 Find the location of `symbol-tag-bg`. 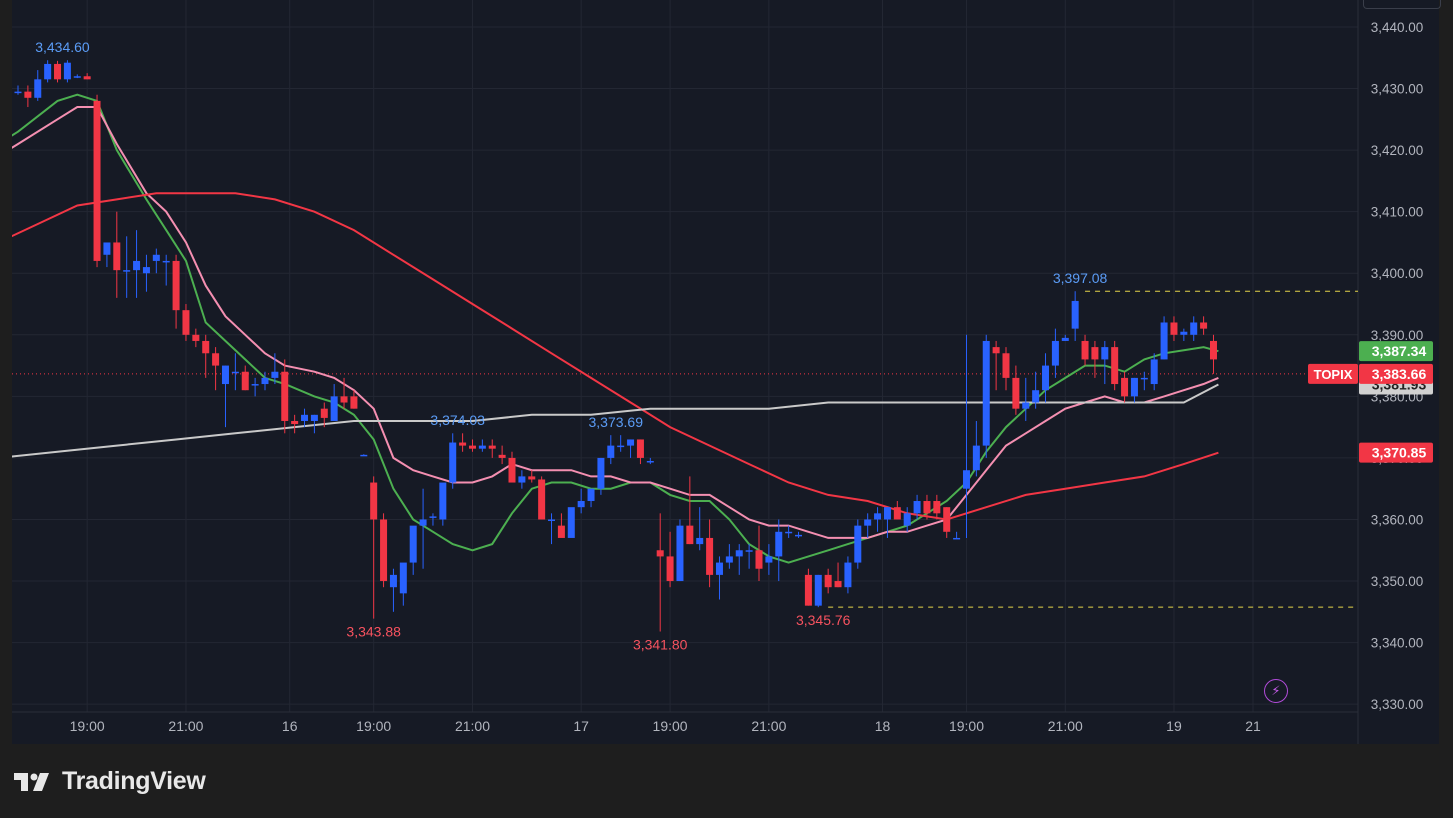

symbol-tag-bg is located at coordinates (1333, 373).